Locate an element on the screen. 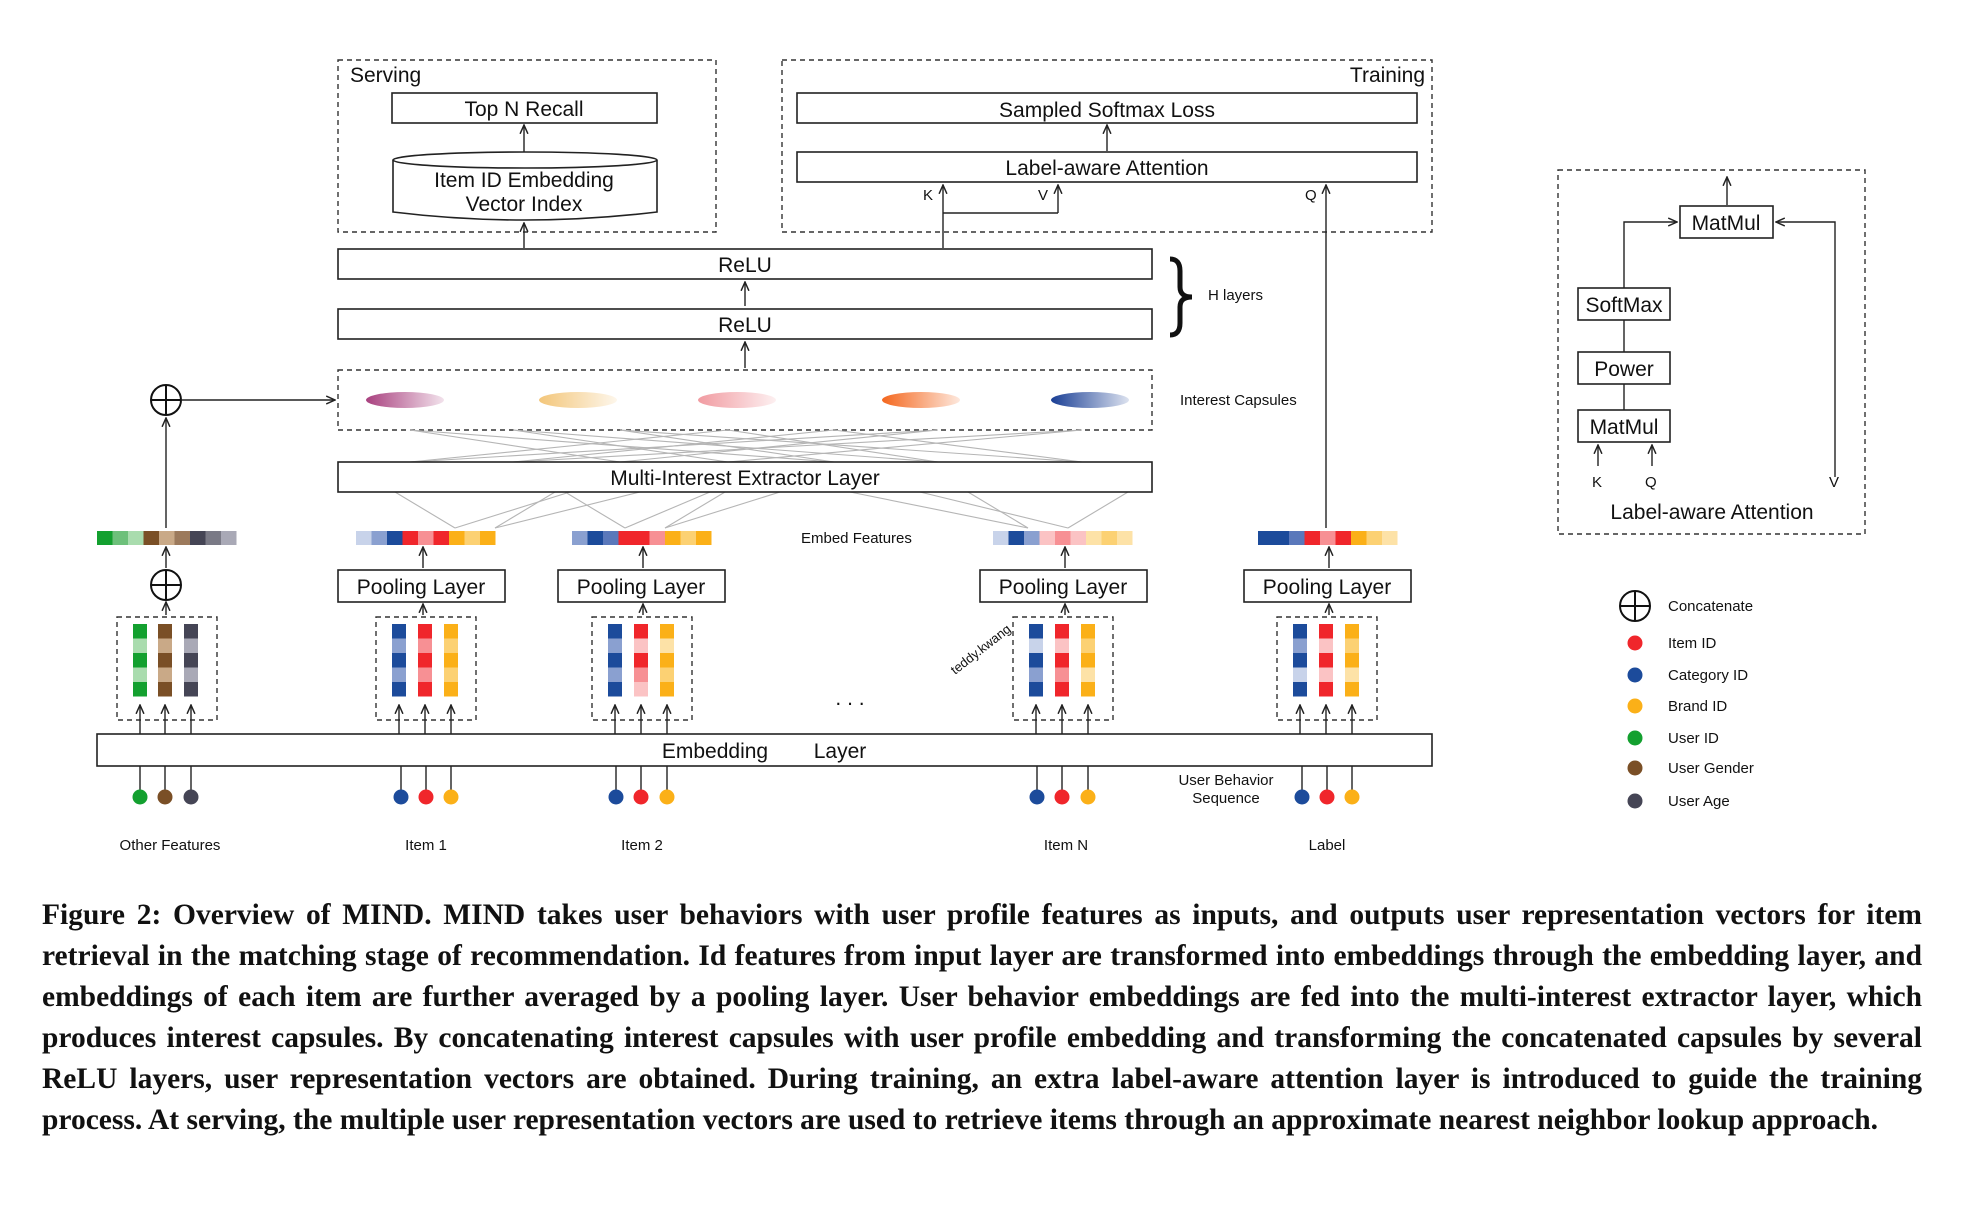 The image size is (1972, 1230). top-n-recall-box is located at coordinates (524, 108).